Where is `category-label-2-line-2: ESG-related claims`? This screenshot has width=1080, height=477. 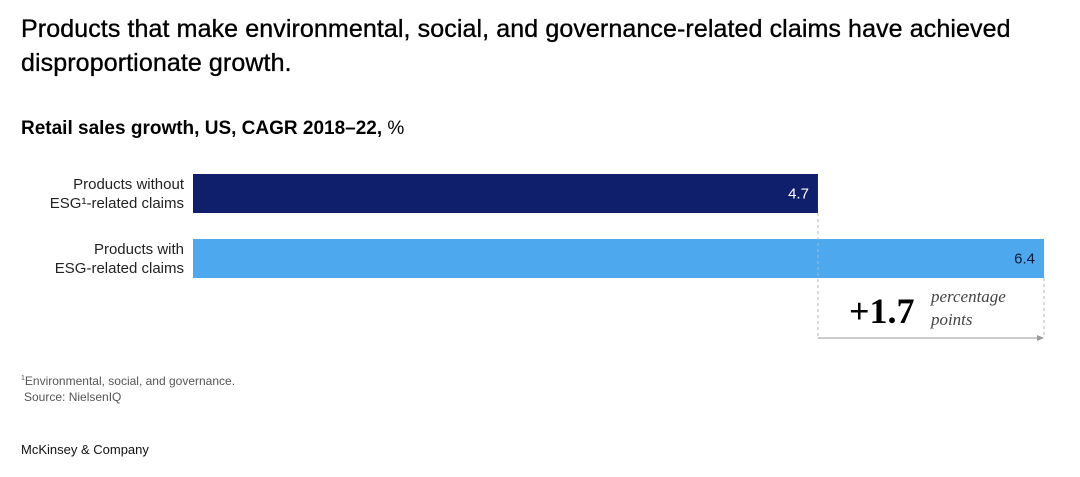
category-label-2-line-2: ESG-related claims is located at coordinates (119, 268).